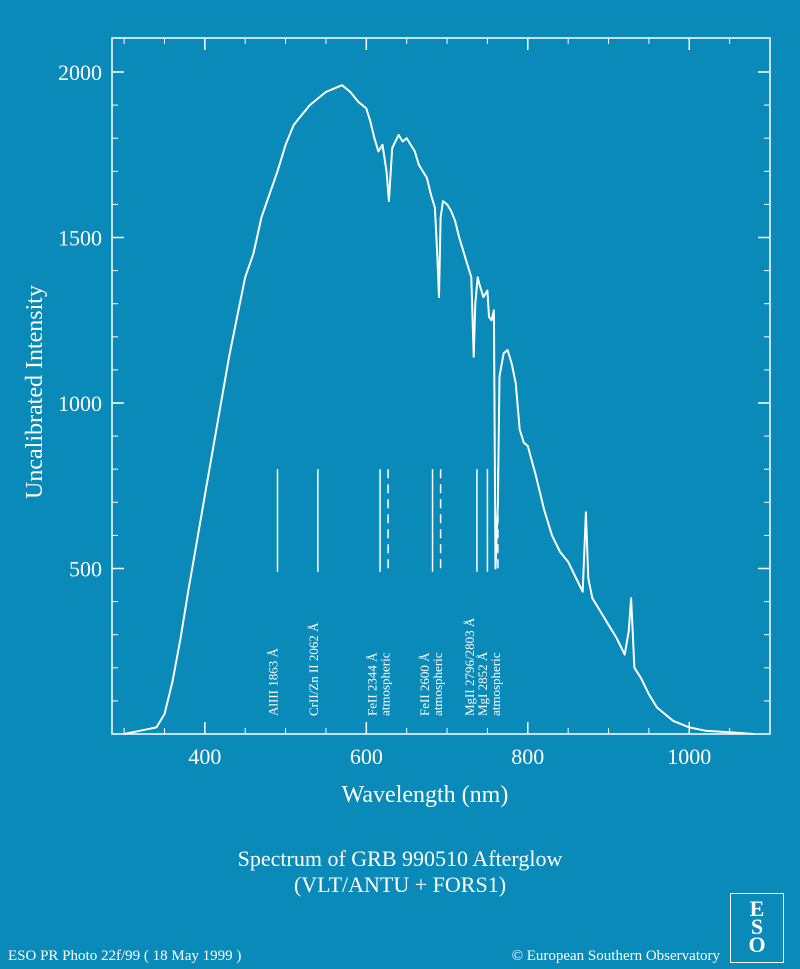 Image resolution: width=800 pixels, height=969 pixels. Describe the element at coordinates (204, 756) in the screenshot. I see `x-tick-label: 400` at that location.